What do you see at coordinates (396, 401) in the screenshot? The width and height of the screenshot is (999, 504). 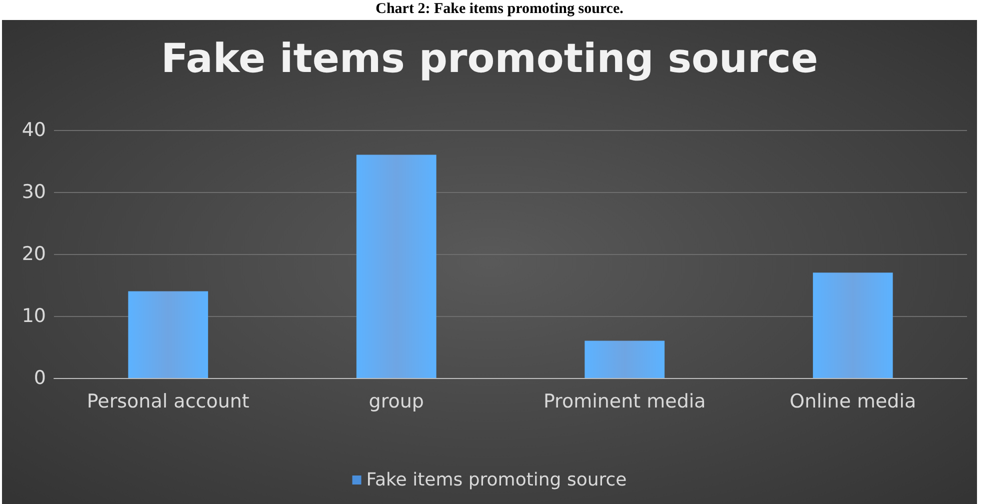 I see `x-tick-label: group` at bounding box center [396, 401].